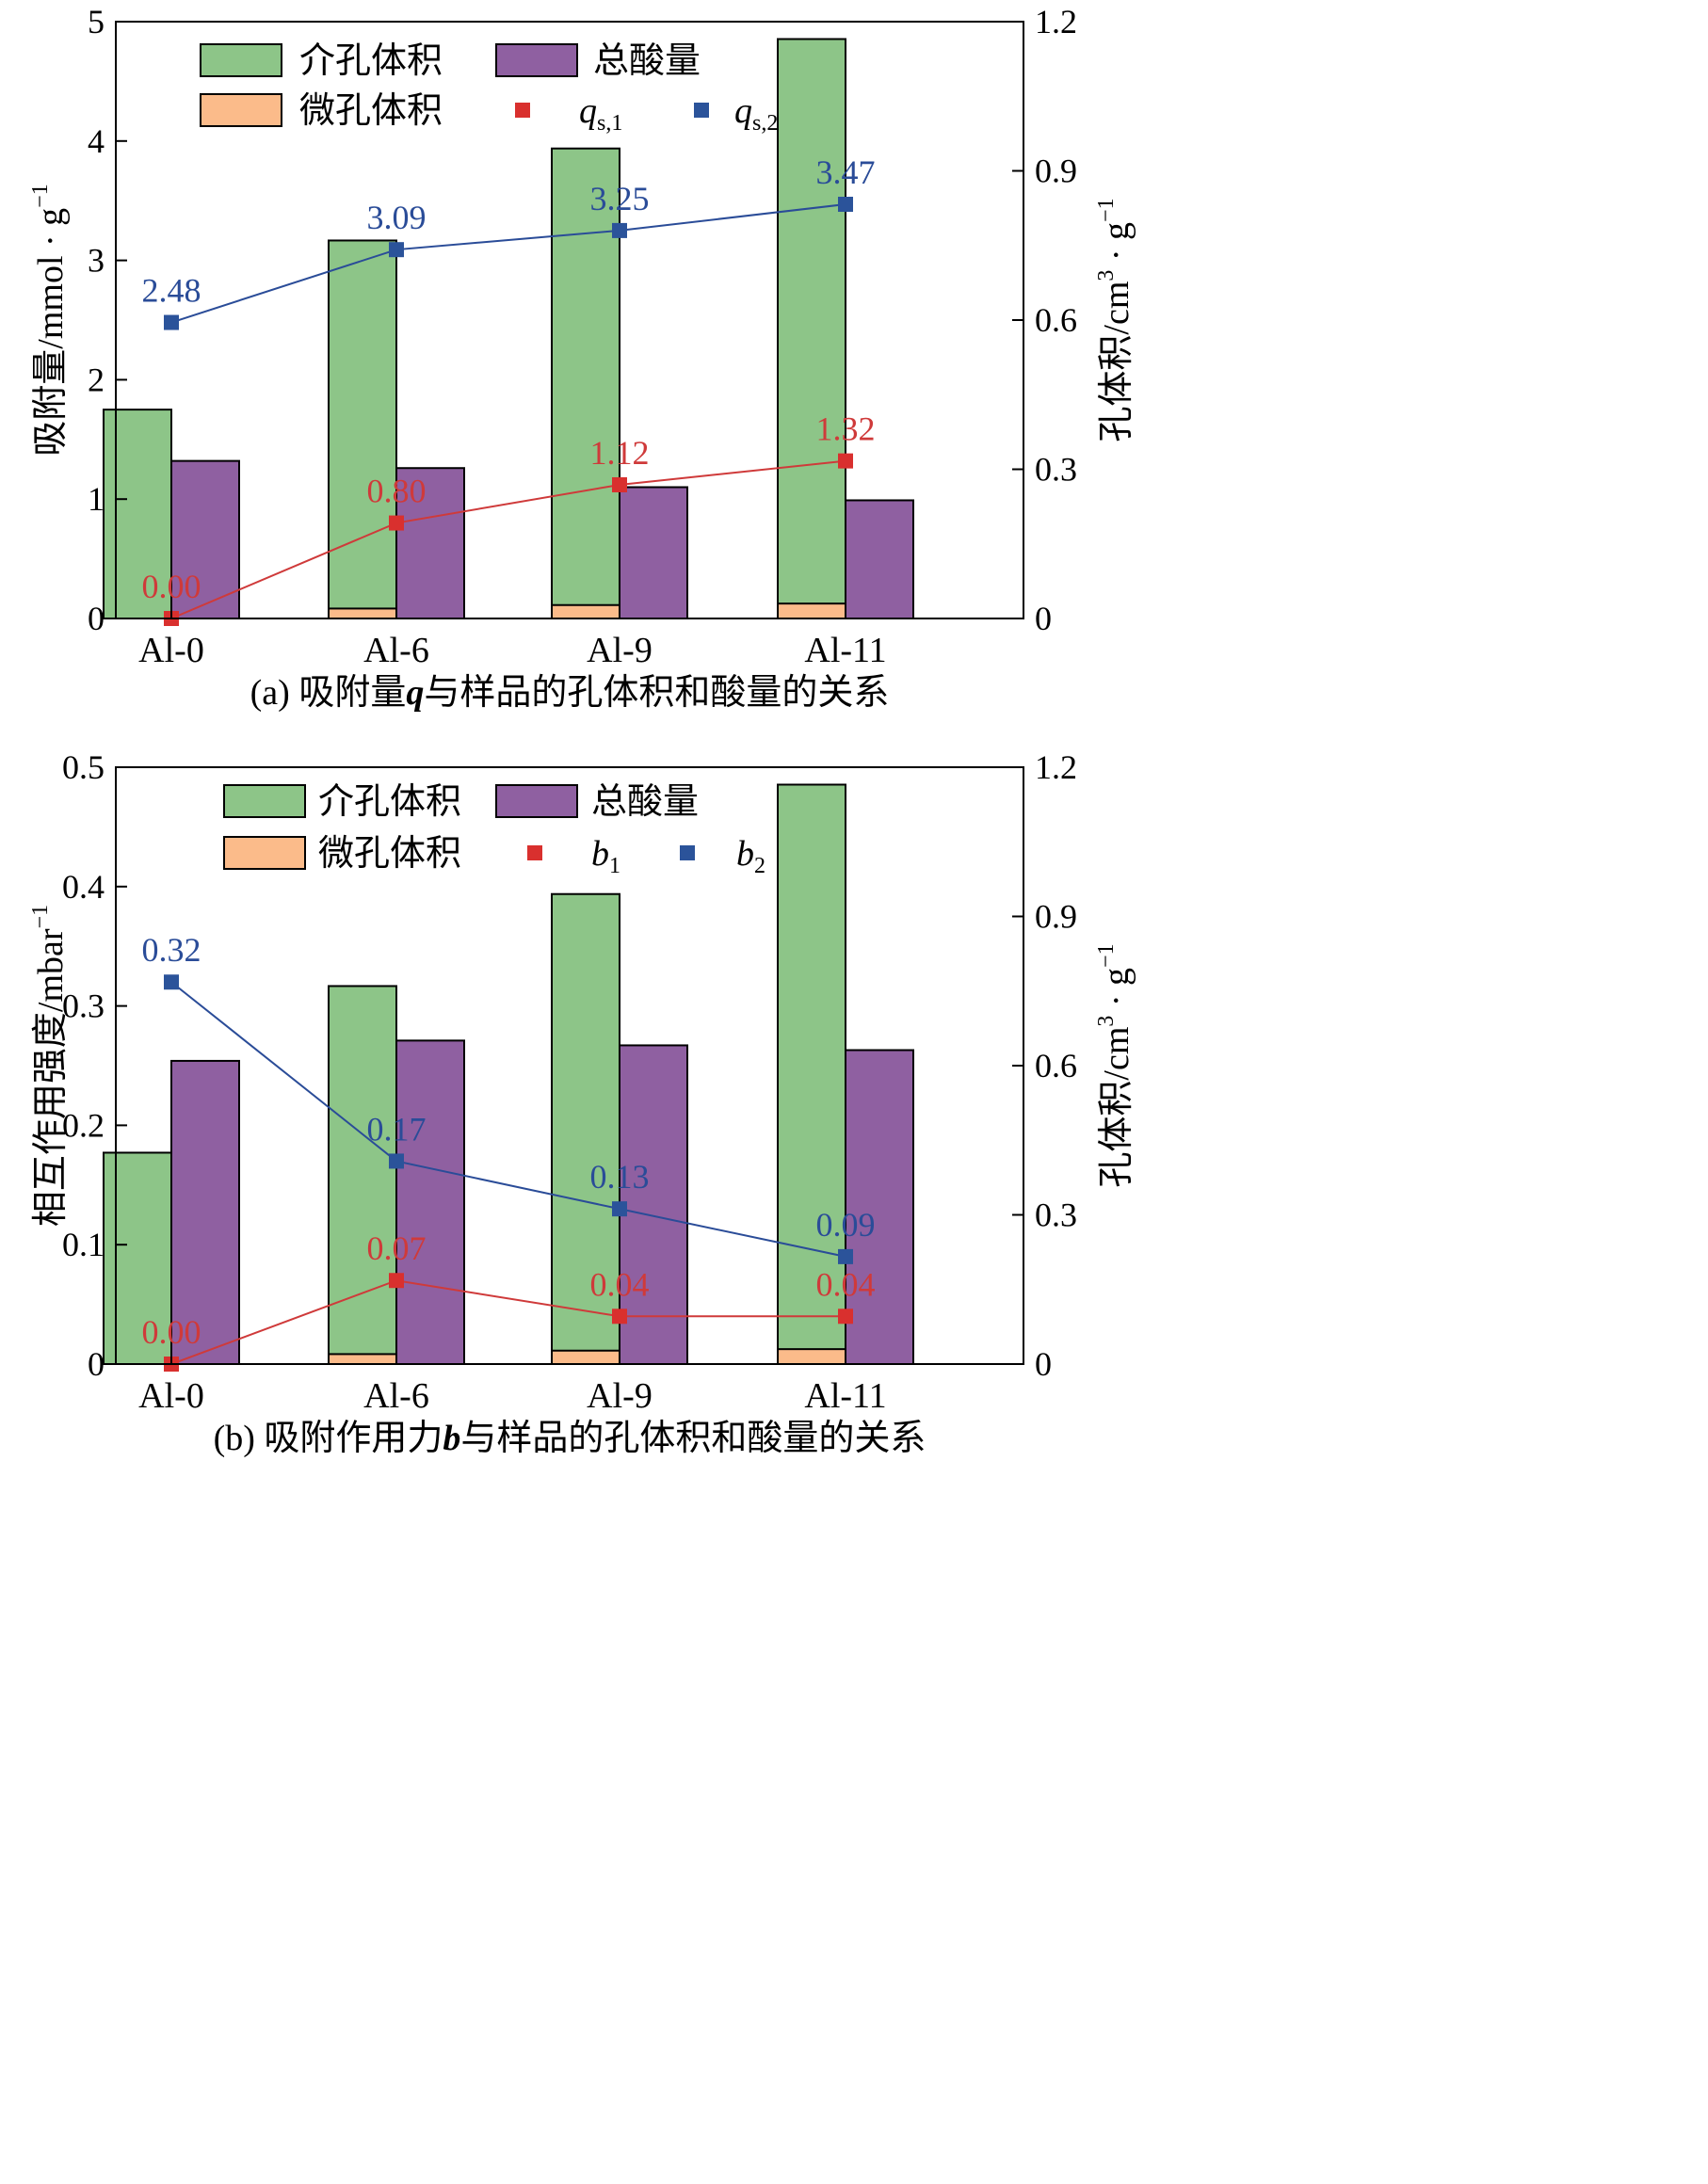 The image size is (1708, 2184). Describe the element at coordinates (96, 379) in the screenshot. I see `y-tick-label: 2` at that location.